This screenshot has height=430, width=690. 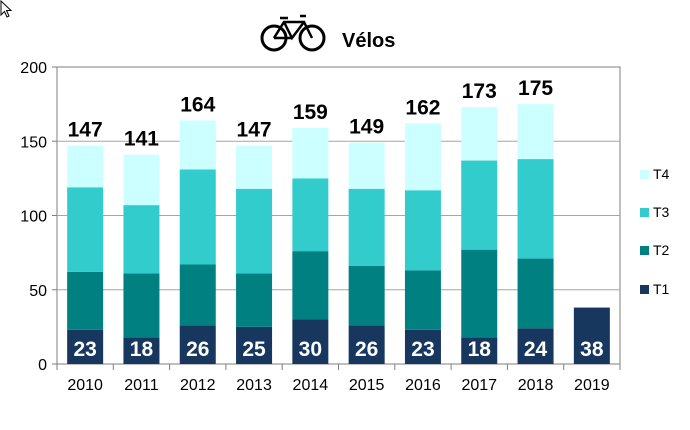 I want to click on x-tick-label: 2011, so click(x=141, y=385).